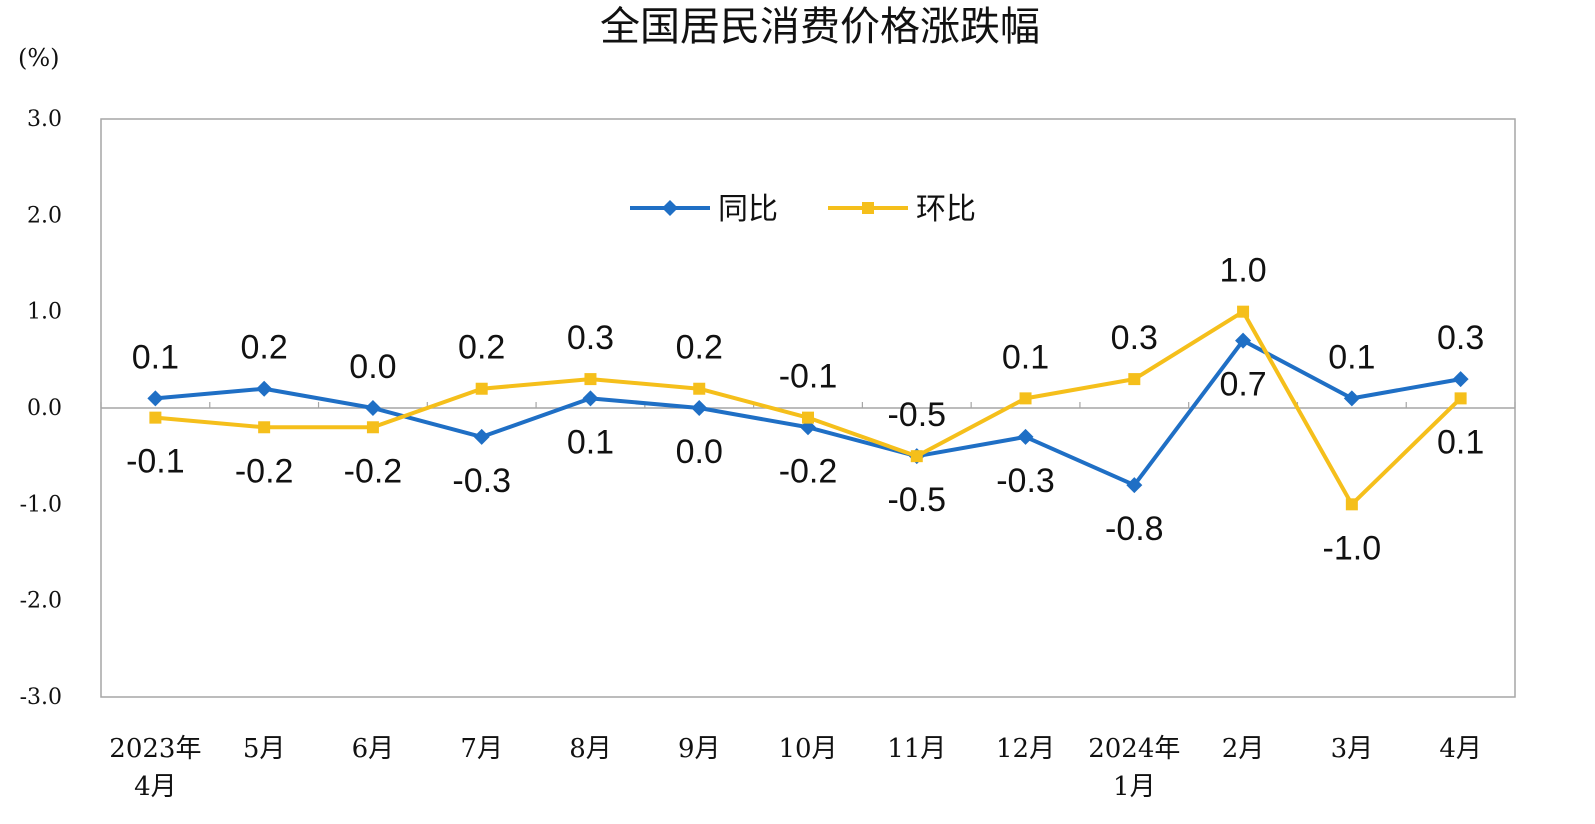  I want to click on yoy-data-label: -0.8, so click(1134, 529).